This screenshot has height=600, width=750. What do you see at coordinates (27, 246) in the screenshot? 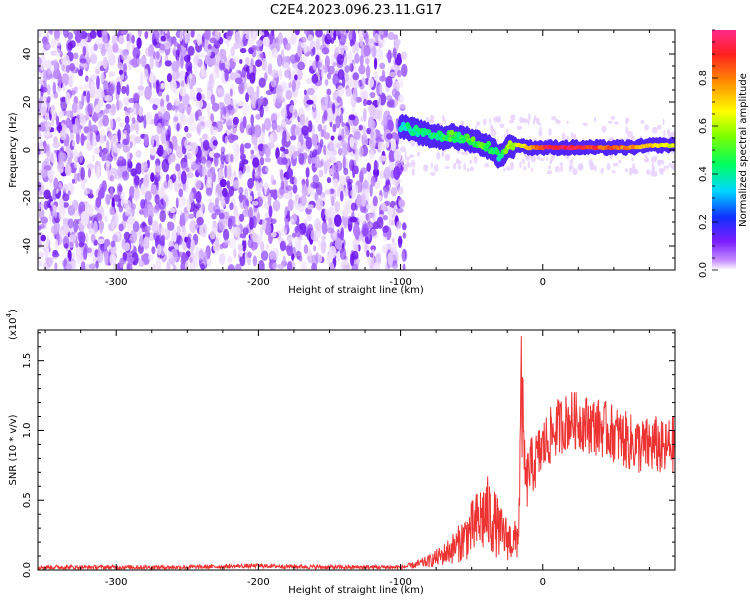
I see `y-tick-label: -40` at bounding box center [27, 246].